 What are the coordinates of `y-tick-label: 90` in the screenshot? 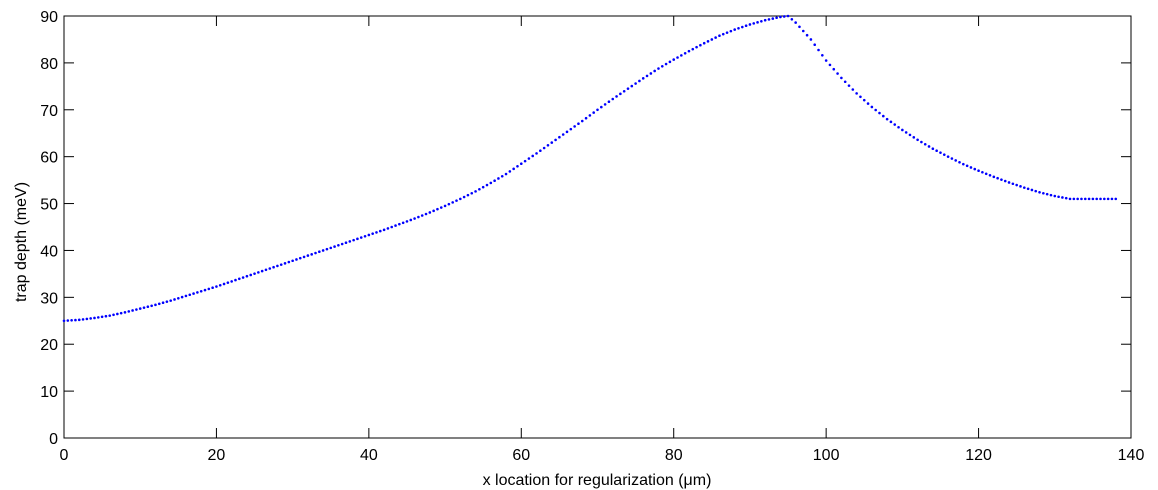 It's located at (49, 17).